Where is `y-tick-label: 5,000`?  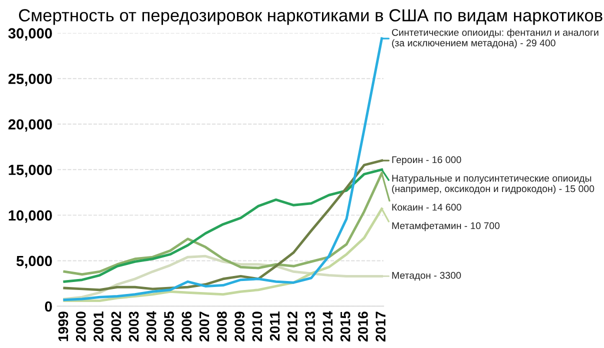 y-tick-label: 5,000 is located at coordinates (34, 262).